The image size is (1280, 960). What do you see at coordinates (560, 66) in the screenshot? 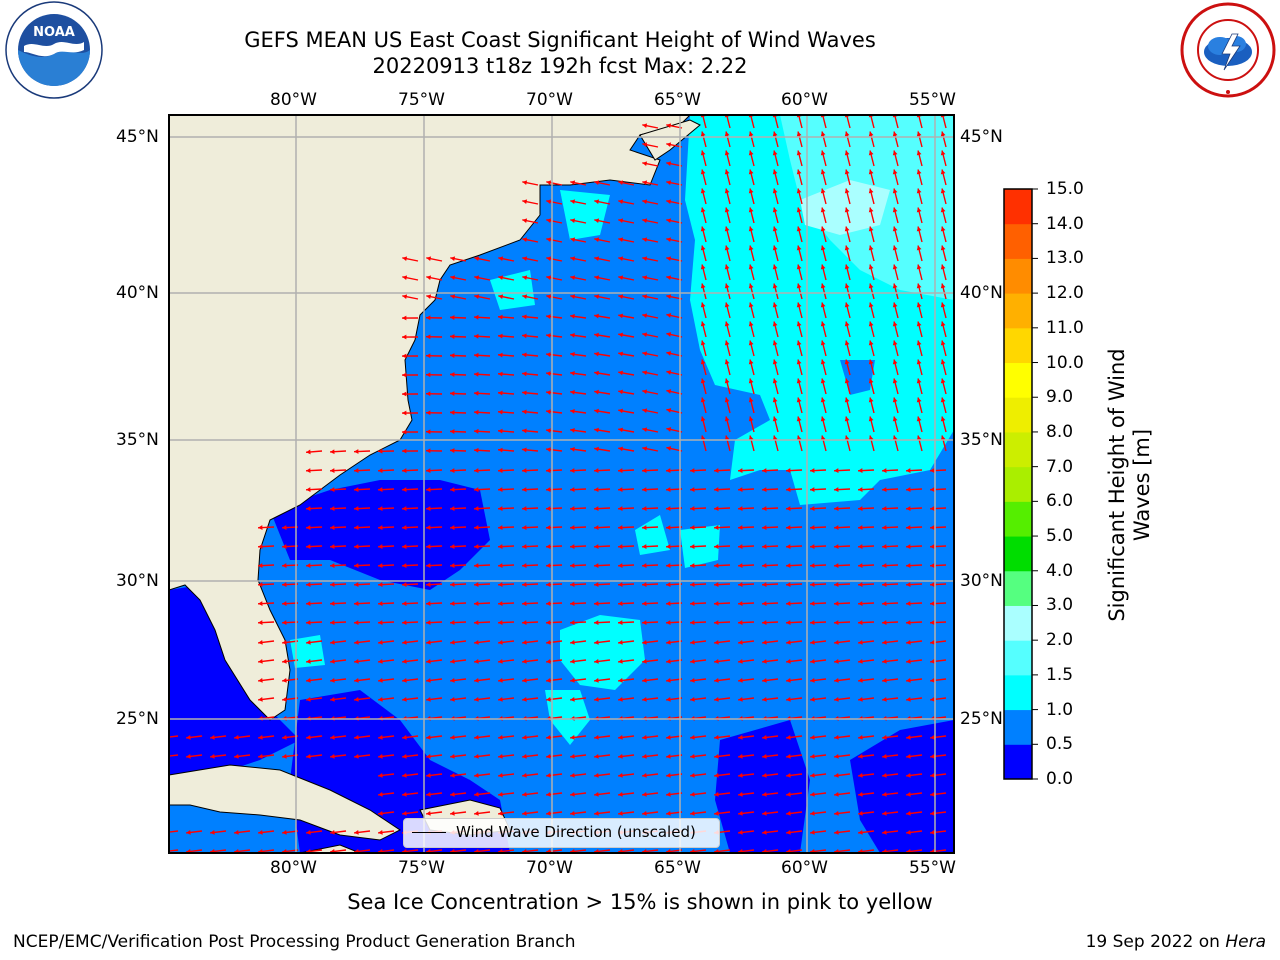
I see `forecast-subtitle: 20220913 t18z 192h fcst Max: 2.22` at bounding box center [560, 66].